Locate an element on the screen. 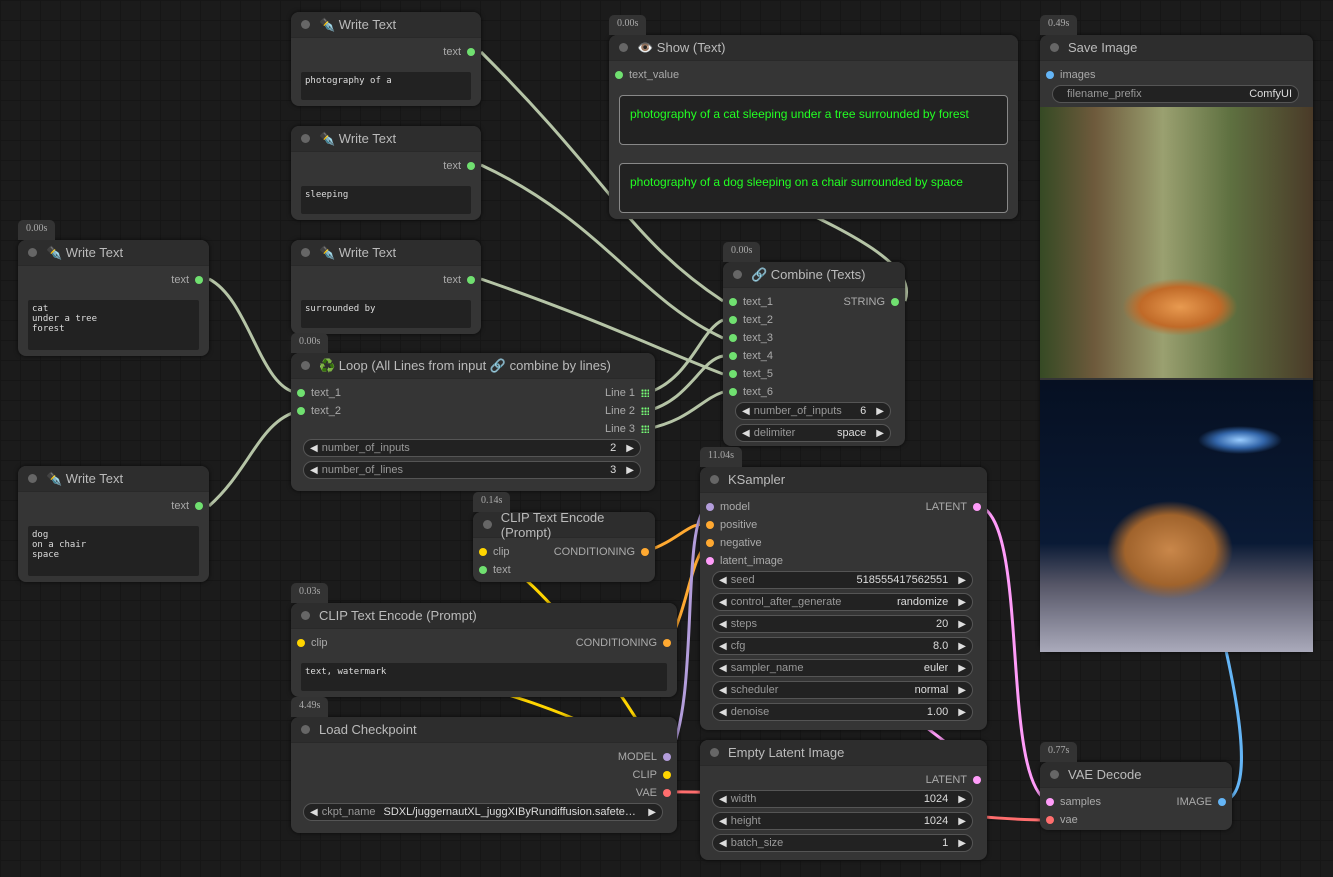 The width and height of the screenshot is (1333, 877). input-slot-text_1: text_1 is located at coordinates (751, 302).